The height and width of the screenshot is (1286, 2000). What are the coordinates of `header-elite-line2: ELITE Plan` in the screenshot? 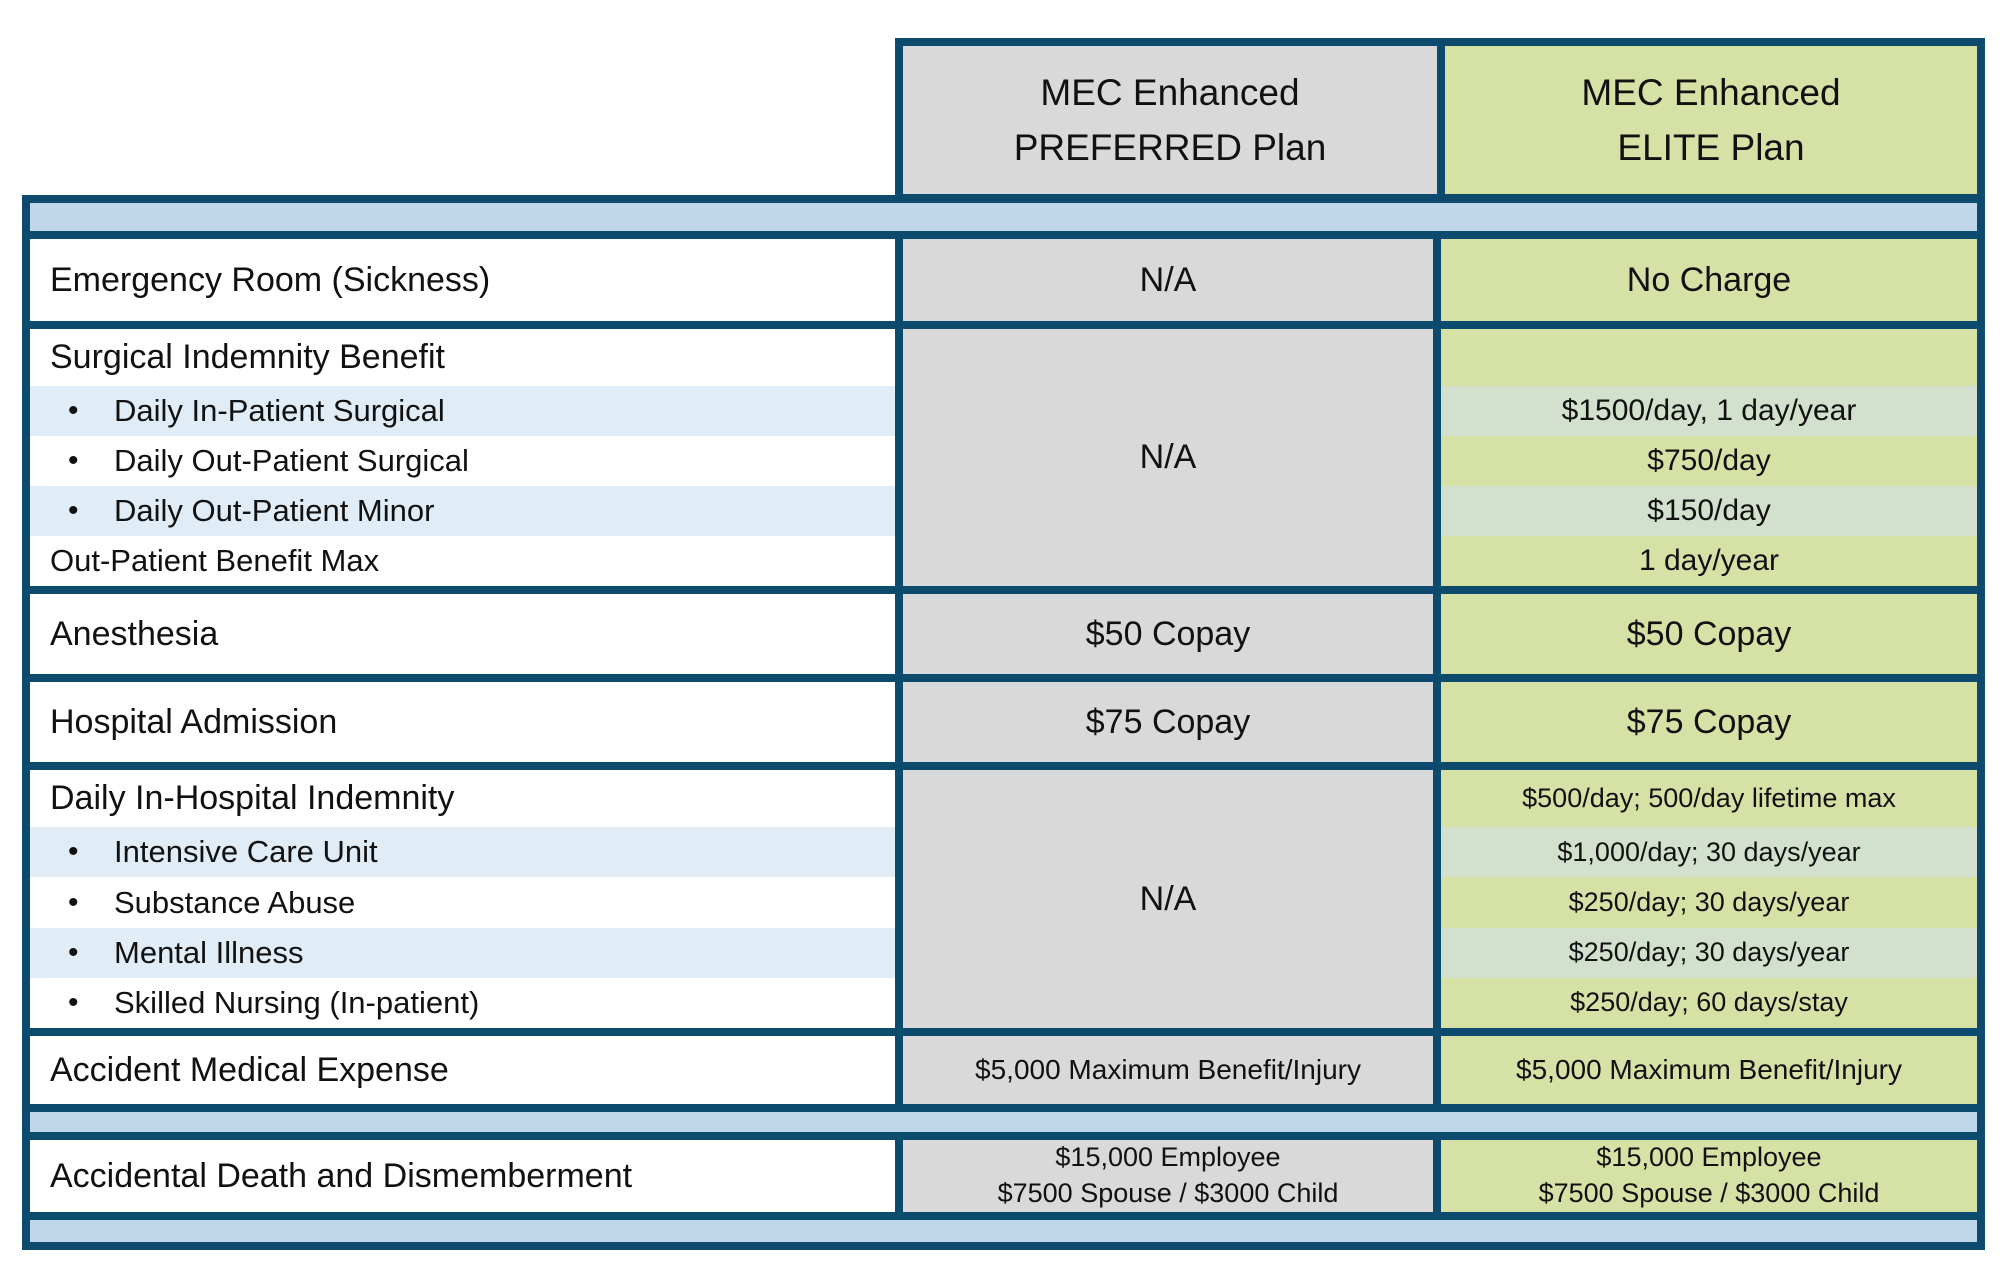 It's located at (1711, 147).